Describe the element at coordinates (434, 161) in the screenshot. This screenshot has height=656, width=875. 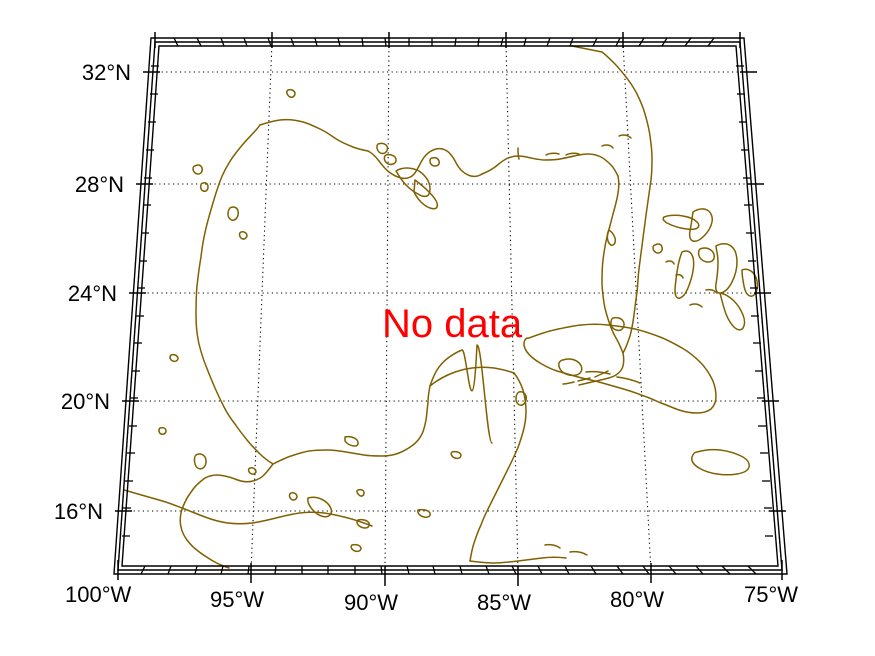
I see `delta-island-c` at that location.